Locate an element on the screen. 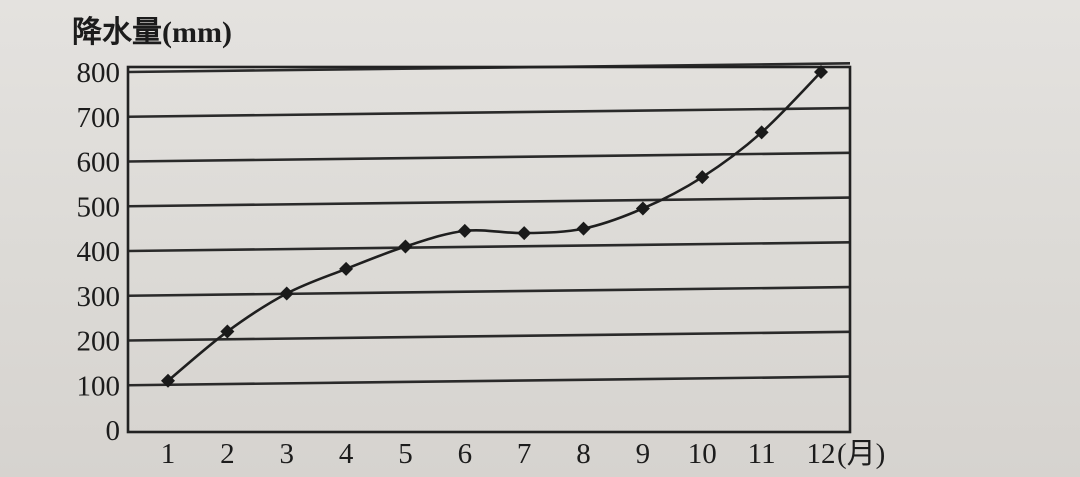 This screenshot has width=1080, height=477. y-axis-title: 降水量(mm) is located at coordinates (152, 32).